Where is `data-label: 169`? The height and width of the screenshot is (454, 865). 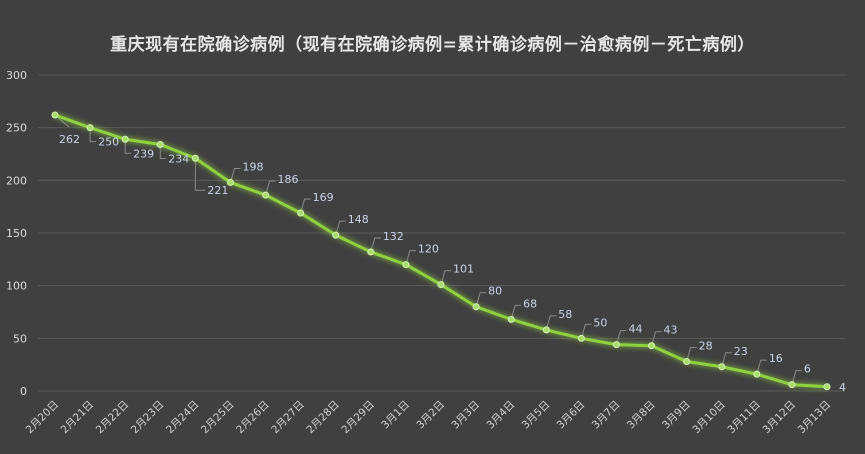
data-label: 169 is located at coordinates (323, 197).